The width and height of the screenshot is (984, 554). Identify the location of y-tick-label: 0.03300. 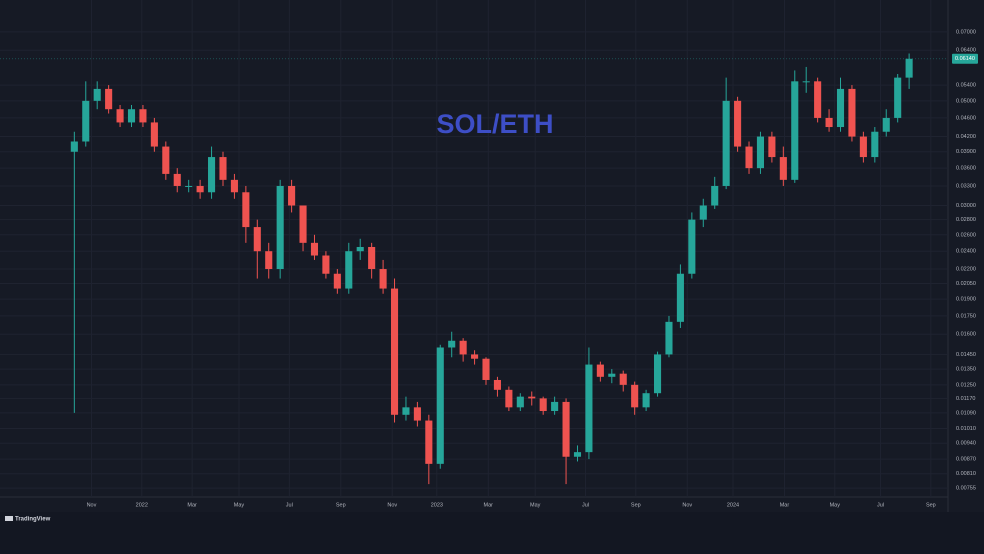
(966, 186).